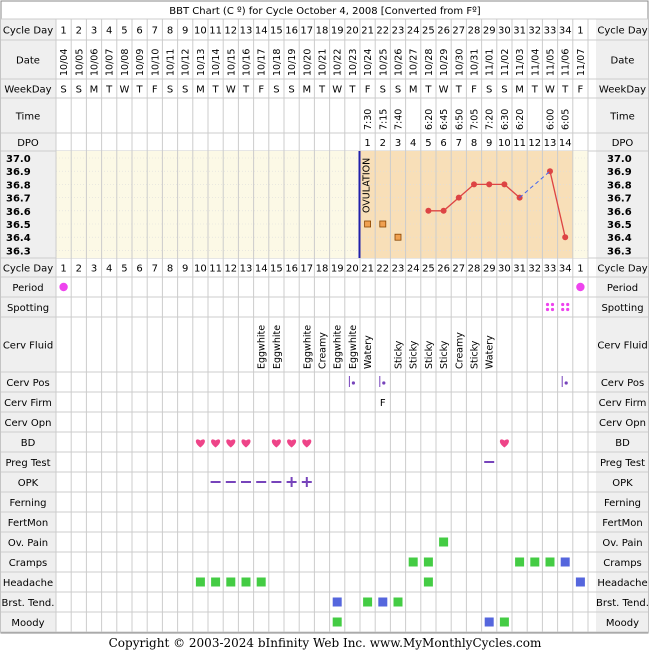 This screenshot has height=652, width=650. I want to click on row-label-right-date: Date, so click(623, 61).